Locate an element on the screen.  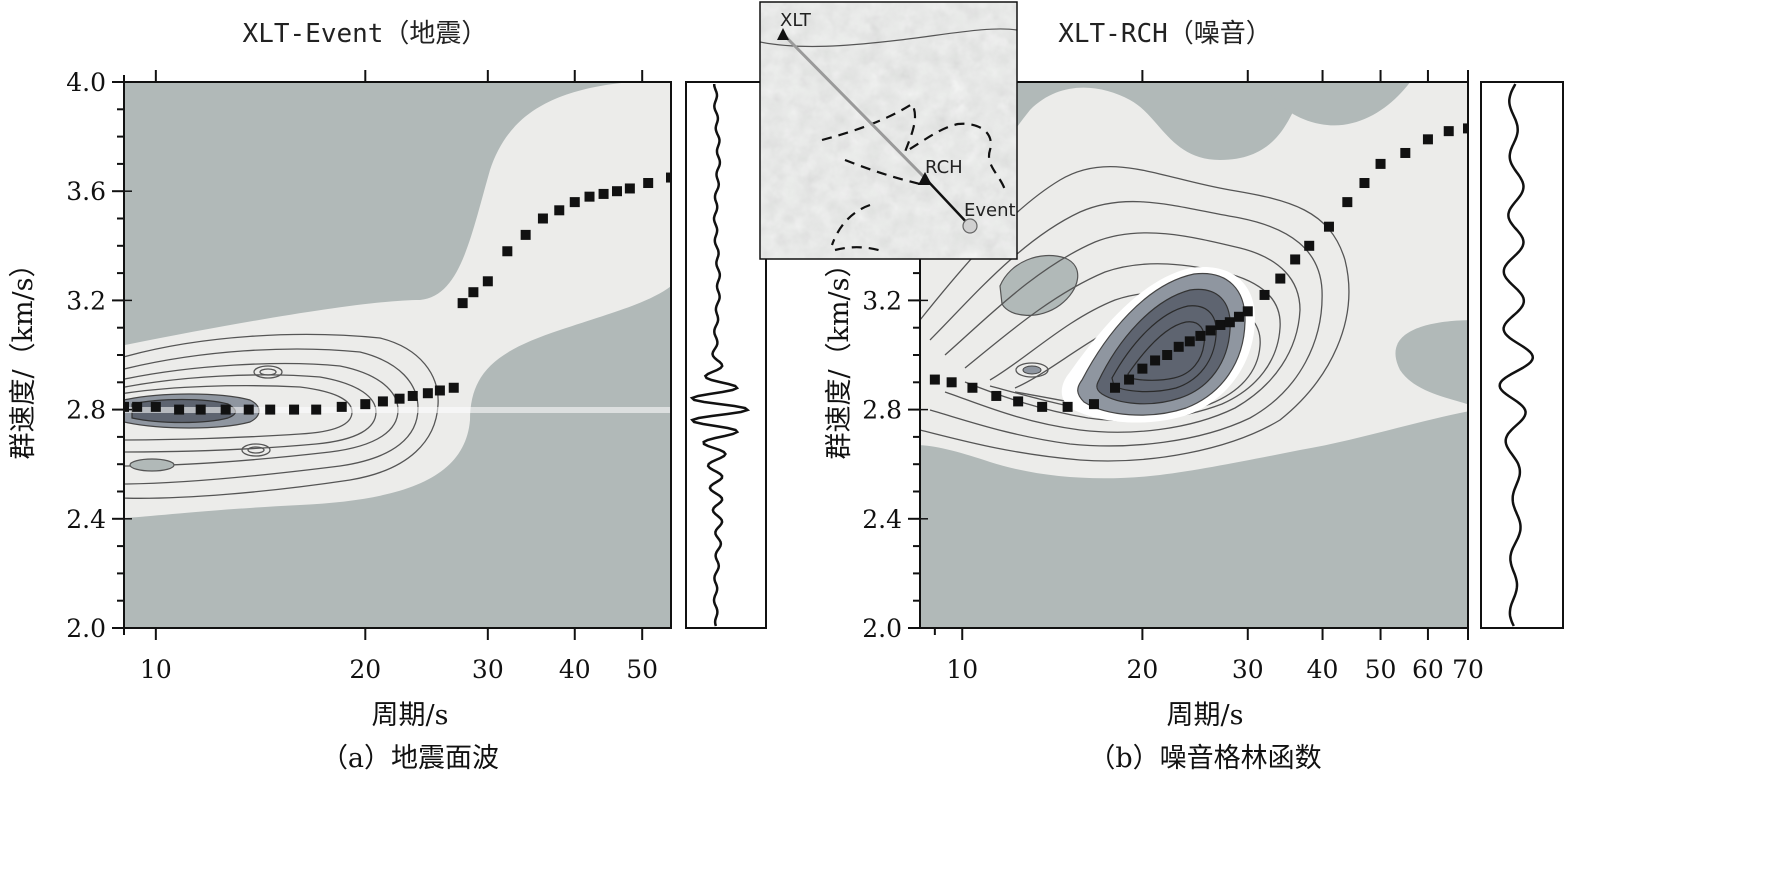
x-tick-label-a: 10 is located at coordinates (156, 669).